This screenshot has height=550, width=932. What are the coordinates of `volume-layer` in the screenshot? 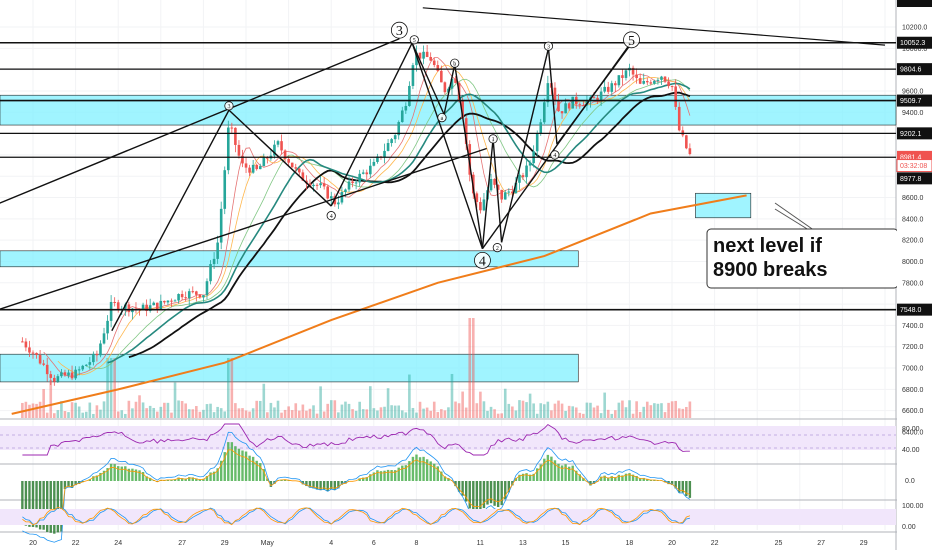 It's located at (356, 368).